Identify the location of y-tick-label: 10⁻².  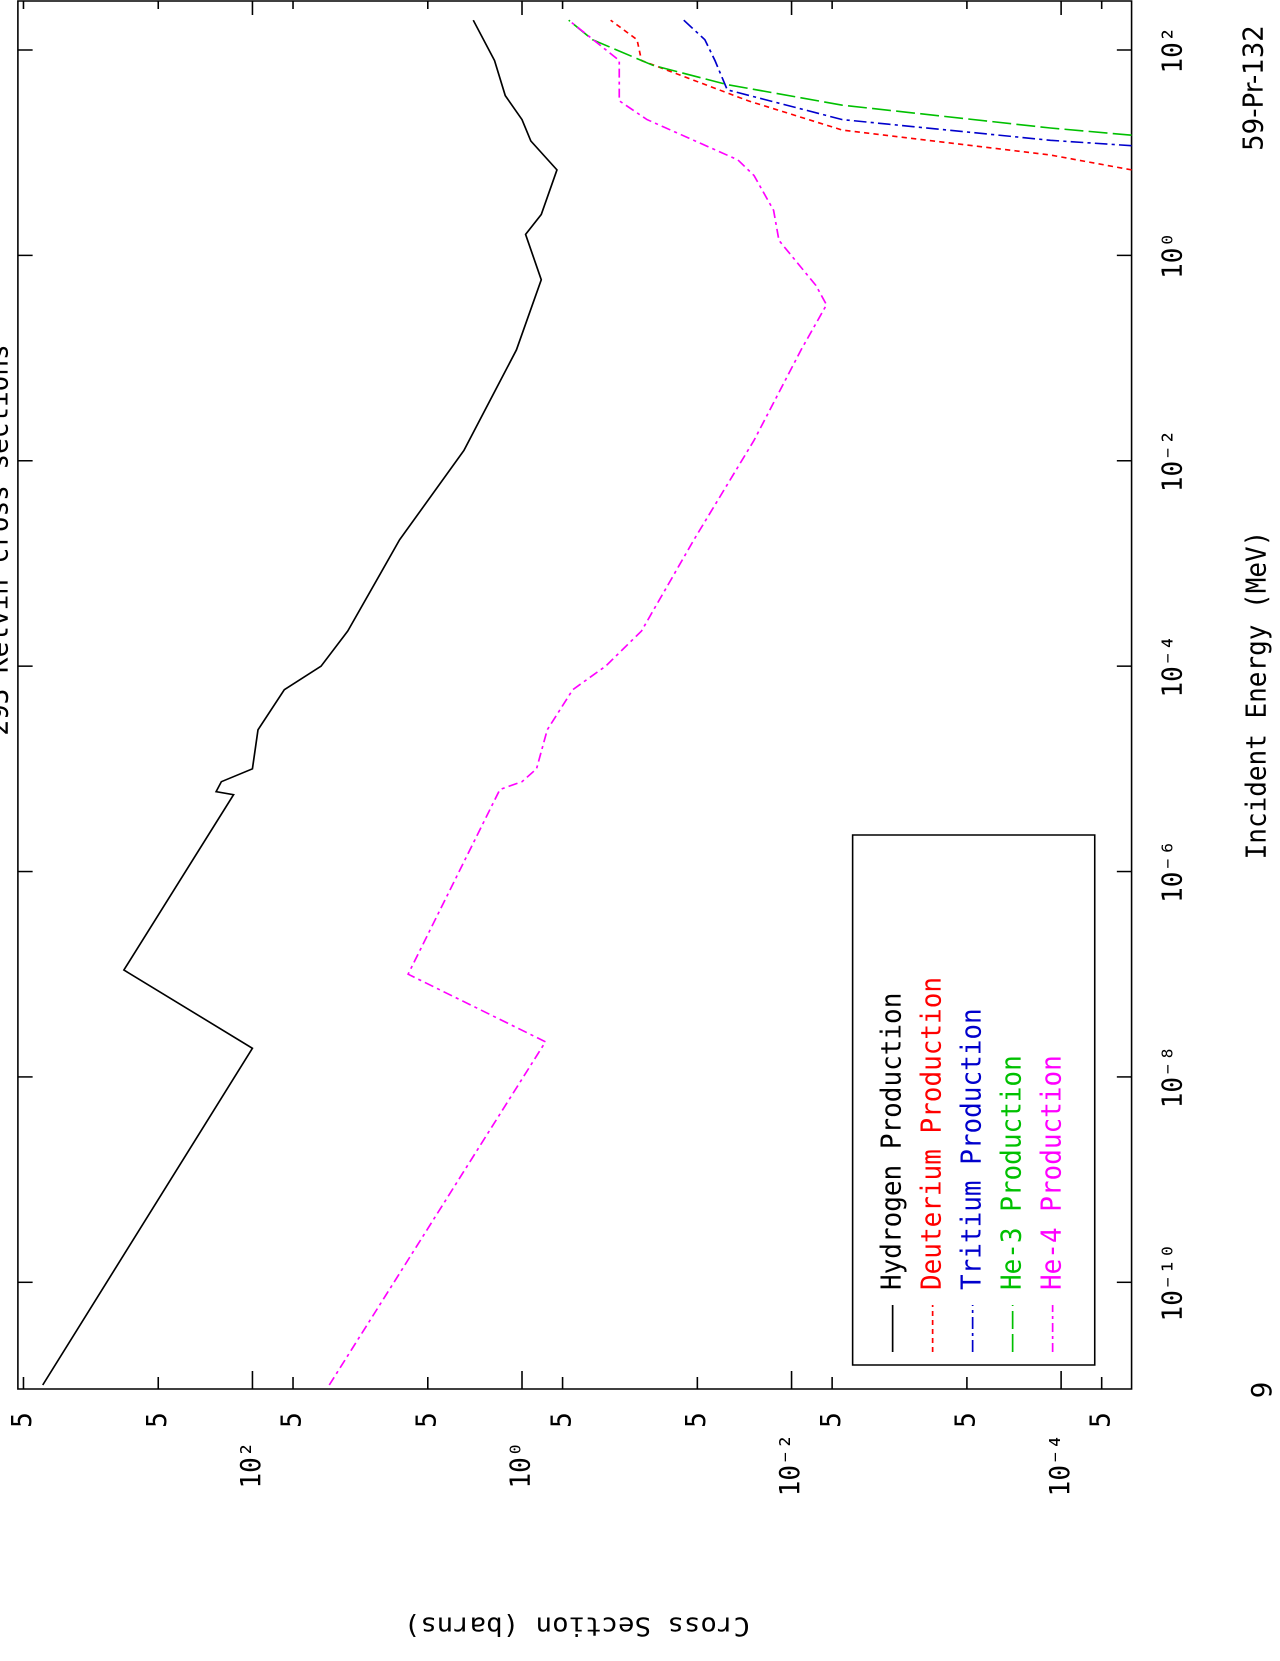
(791, 1465).